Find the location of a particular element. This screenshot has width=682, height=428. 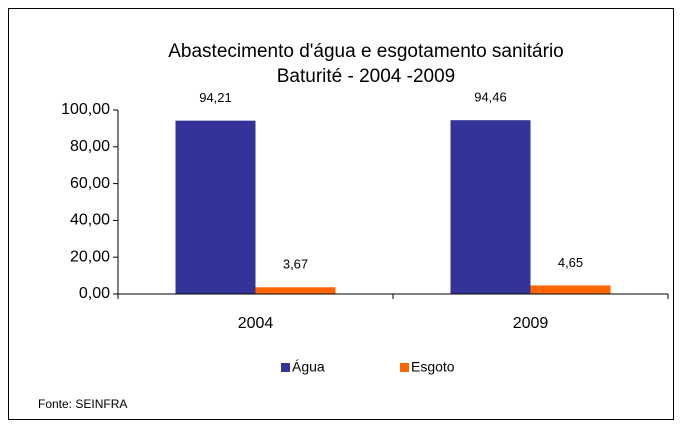

y-tick-label: 80,00 is located at coordinates (90, 146).